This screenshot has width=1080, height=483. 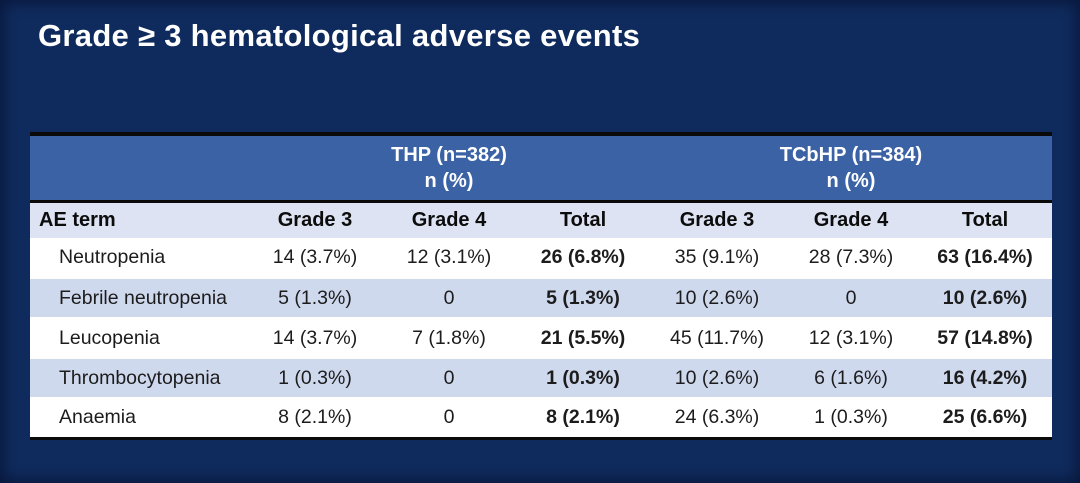 What do you see at coordinates (449, 180) in the screenshot?
I see `thp-unit-label: n (%)` at bounding box center [449, 180].